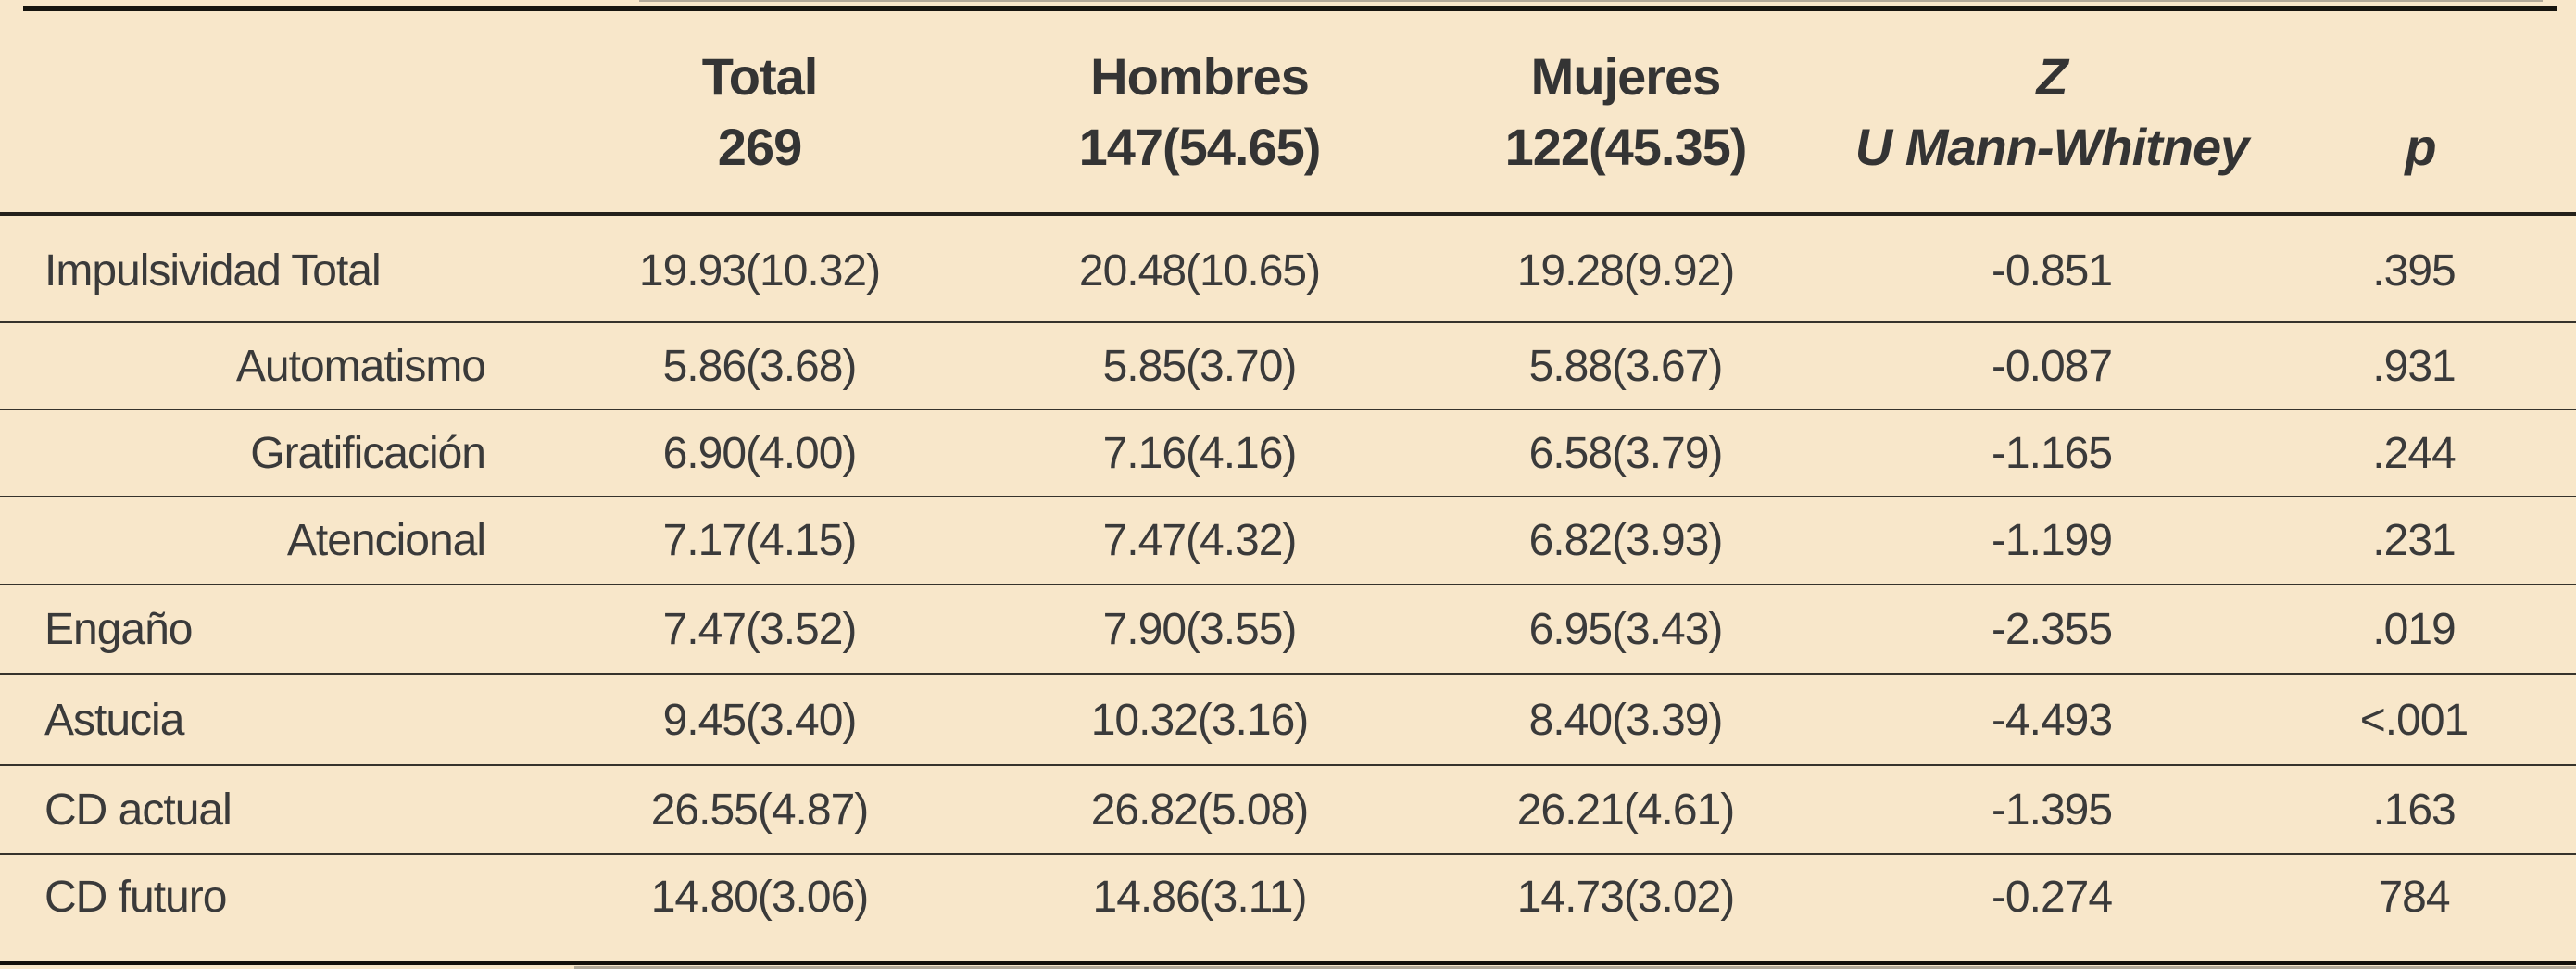 The width and height of the screenshot is (2576, 969). What do you see at coordinates (759, 112) in the screenshot?
I see `header-total: Total 269` at bounding box center [759, 112].